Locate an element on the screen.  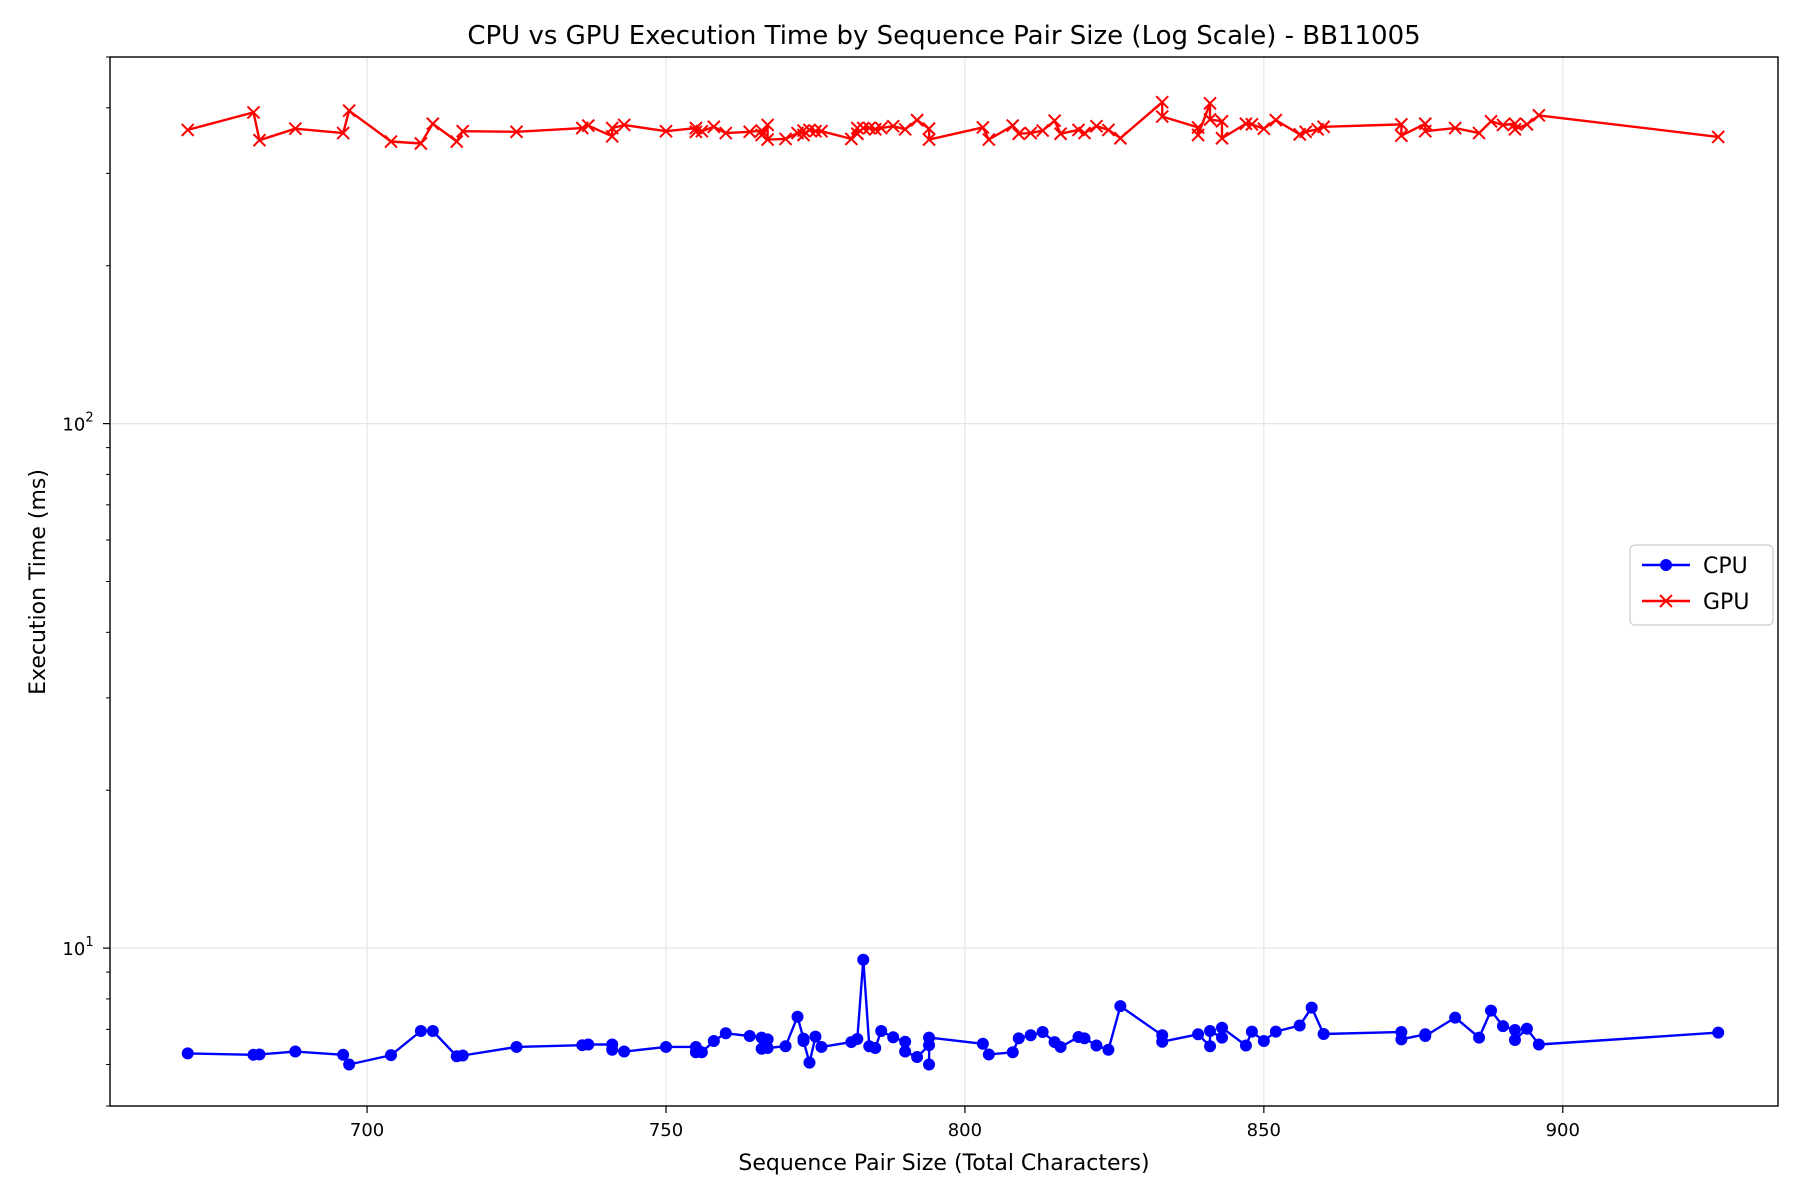
y-tick-label: 10¹ is located at coordinates (77, 947).